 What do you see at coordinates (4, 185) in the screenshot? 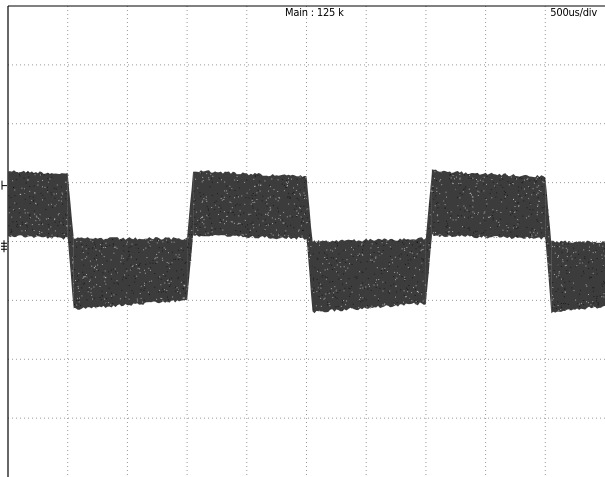
I see `trigger-level-marker` at bounding box center [4, 185].